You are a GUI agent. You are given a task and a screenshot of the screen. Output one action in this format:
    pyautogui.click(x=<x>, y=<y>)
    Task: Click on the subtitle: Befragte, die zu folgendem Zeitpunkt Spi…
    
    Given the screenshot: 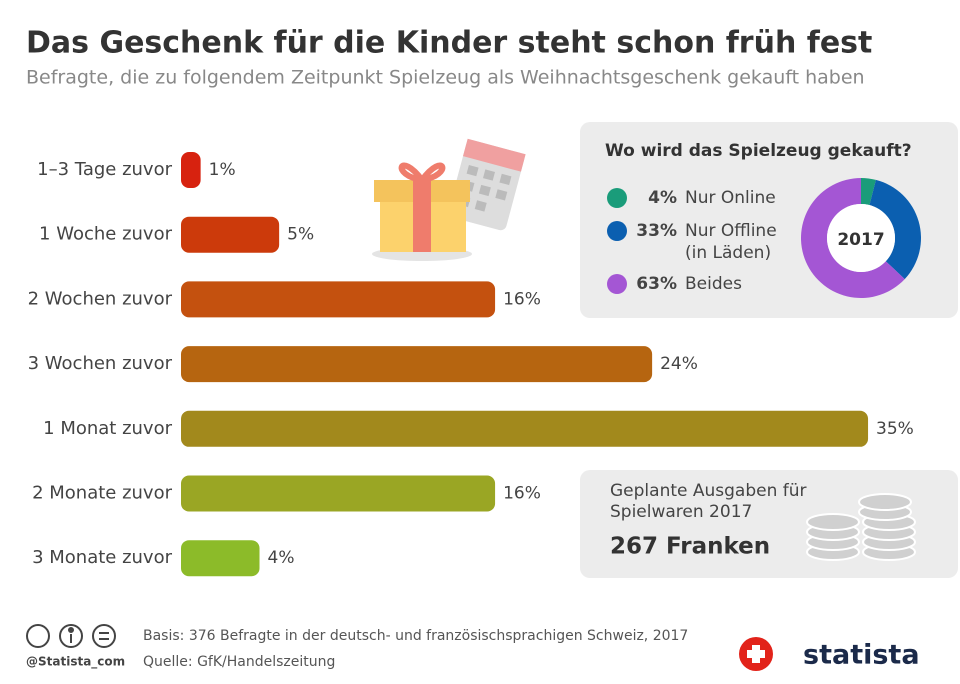 What is the action you would take?
    pyautogui.click(x=445, y=78)
    